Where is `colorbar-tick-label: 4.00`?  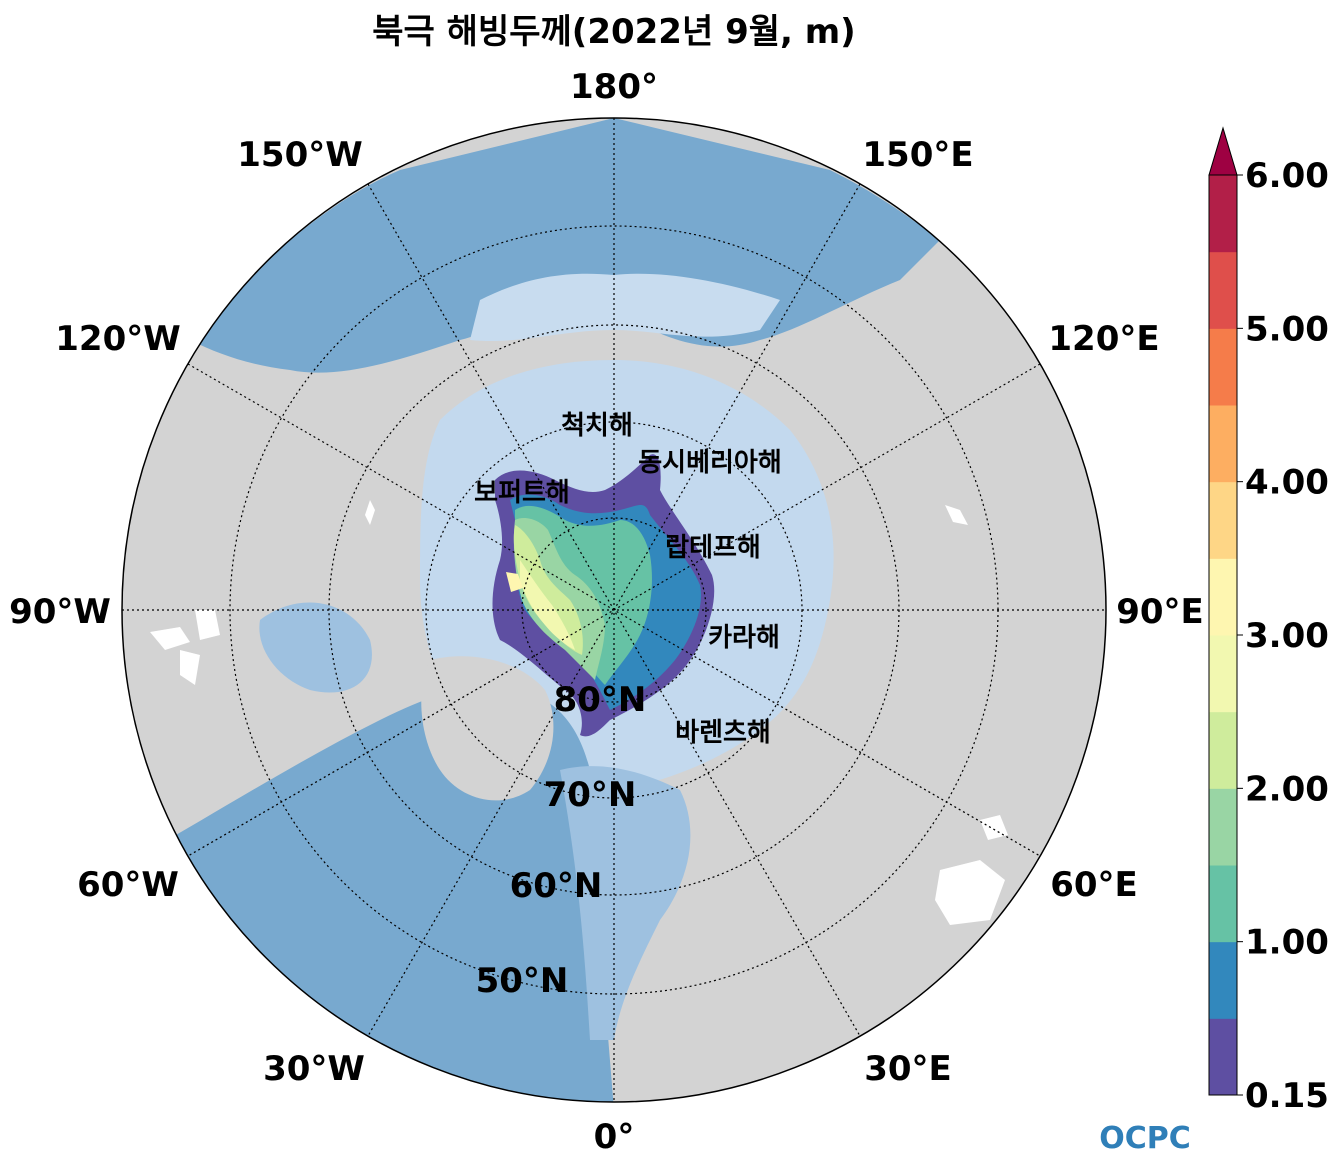
colorbar-tick-label: 4.00 is located at coordinates (1287, 483).